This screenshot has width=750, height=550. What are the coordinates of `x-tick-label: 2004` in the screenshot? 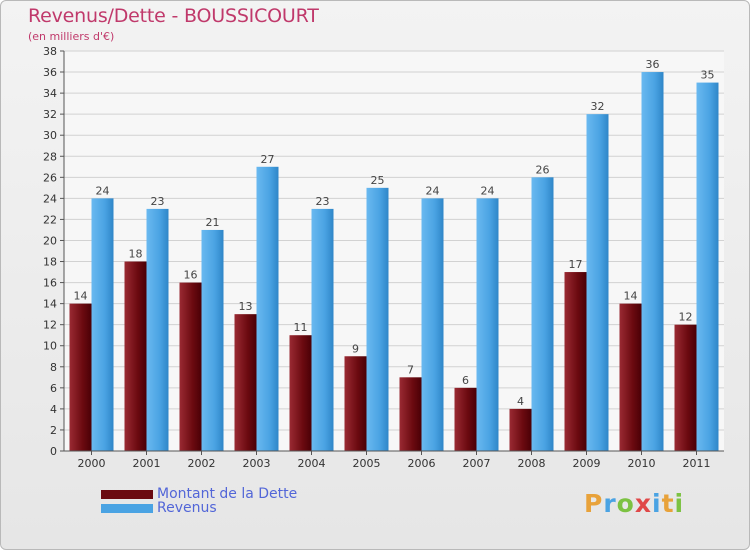 It's located at (312, 463).